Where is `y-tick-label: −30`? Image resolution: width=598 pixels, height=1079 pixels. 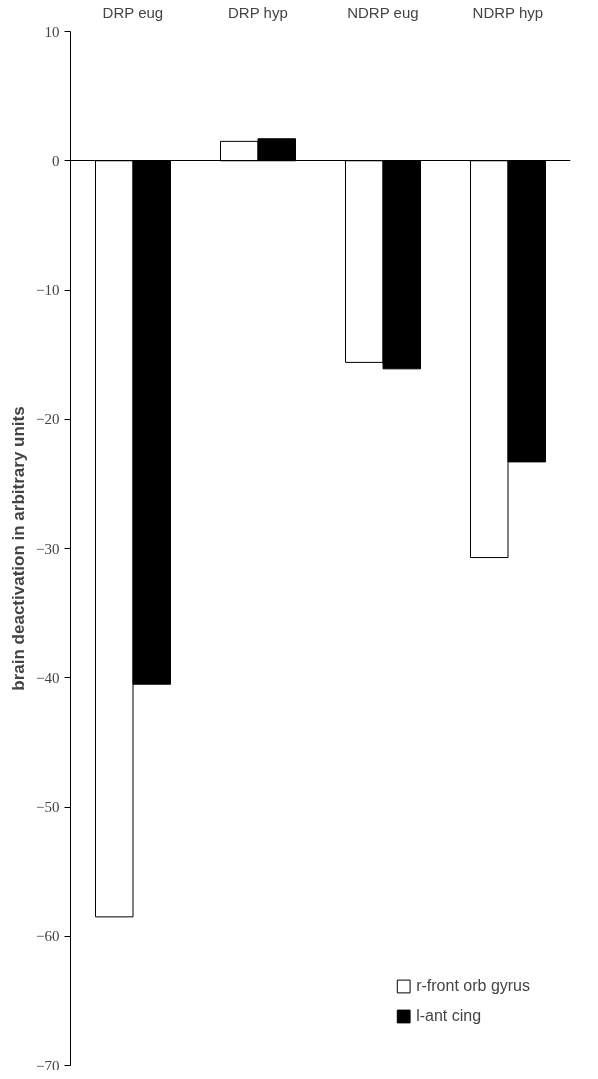 y-tick-label: −30 is located at coordinates (48, 548).